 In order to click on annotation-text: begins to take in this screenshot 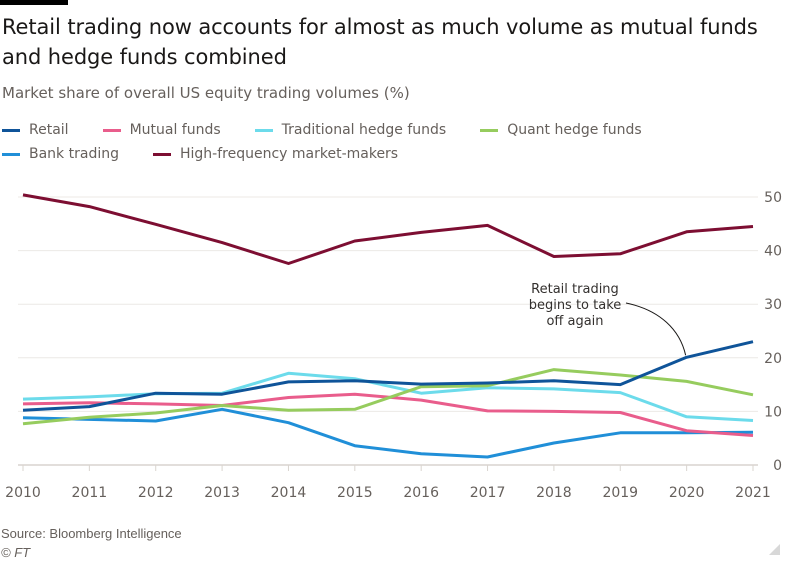, I will do `click(575, 305)`.